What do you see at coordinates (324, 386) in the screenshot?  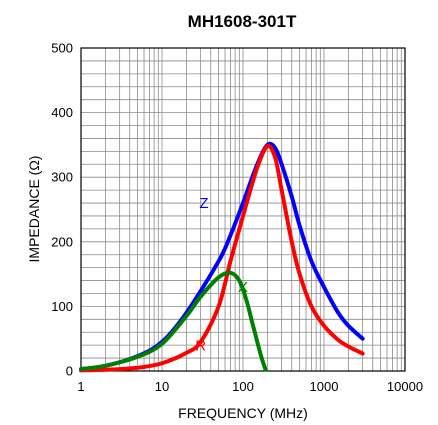 I see `x-tick-label: 1000` at bounding box center [324, 386].